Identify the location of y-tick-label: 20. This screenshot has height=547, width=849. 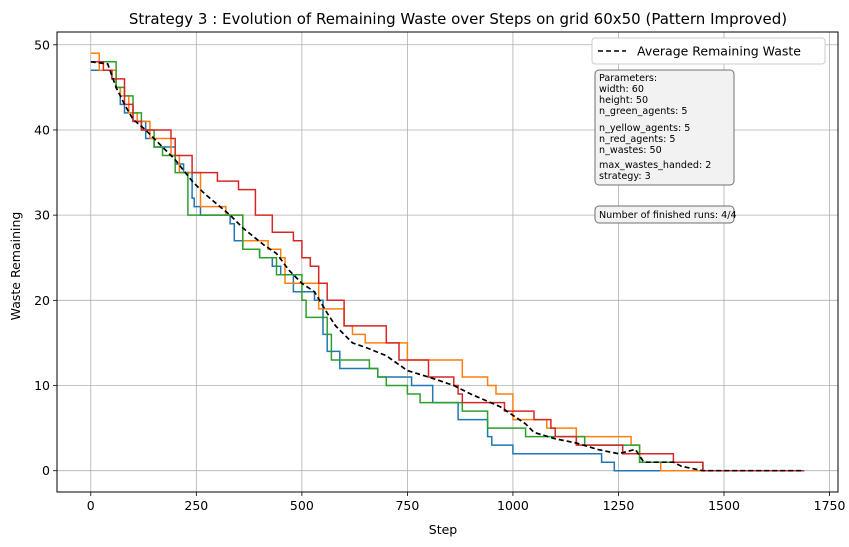
(42, 300).